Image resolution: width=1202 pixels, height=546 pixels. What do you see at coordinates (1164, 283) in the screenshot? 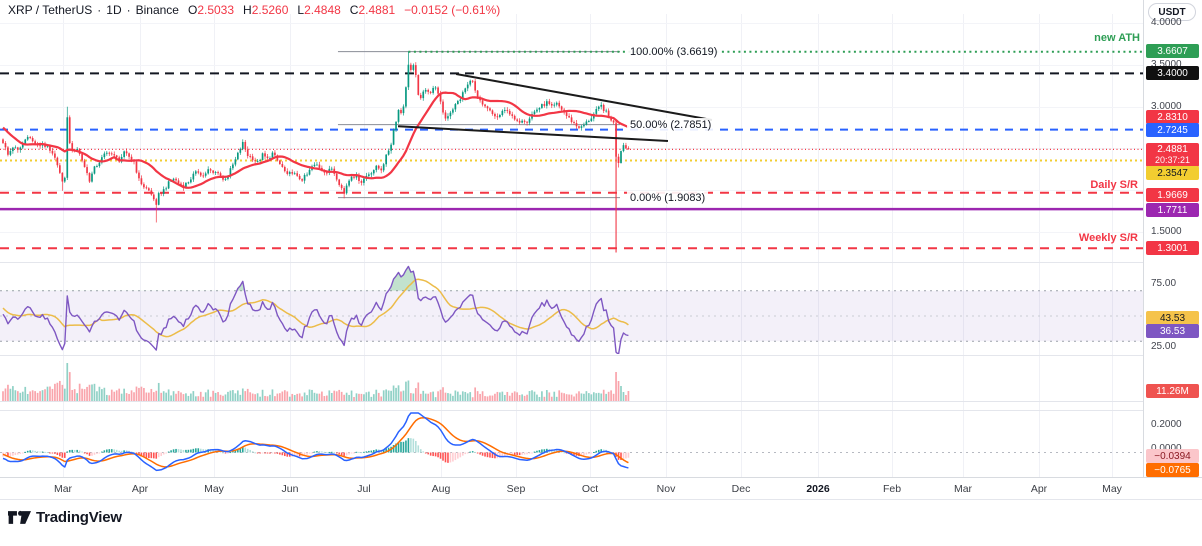
I see `axis-tick: 75.00` at bounding box center [1164, 283].